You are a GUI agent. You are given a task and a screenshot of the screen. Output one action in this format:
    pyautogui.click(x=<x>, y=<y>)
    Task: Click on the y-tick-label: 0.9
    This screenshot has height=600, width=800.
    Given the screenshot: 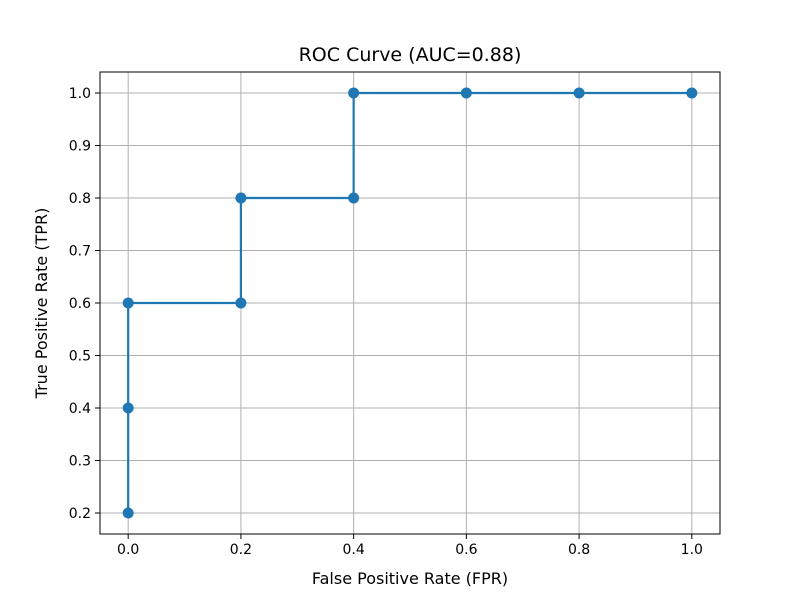 What is the action you would take?
    pyautogui.click(x=80, y=147)
    